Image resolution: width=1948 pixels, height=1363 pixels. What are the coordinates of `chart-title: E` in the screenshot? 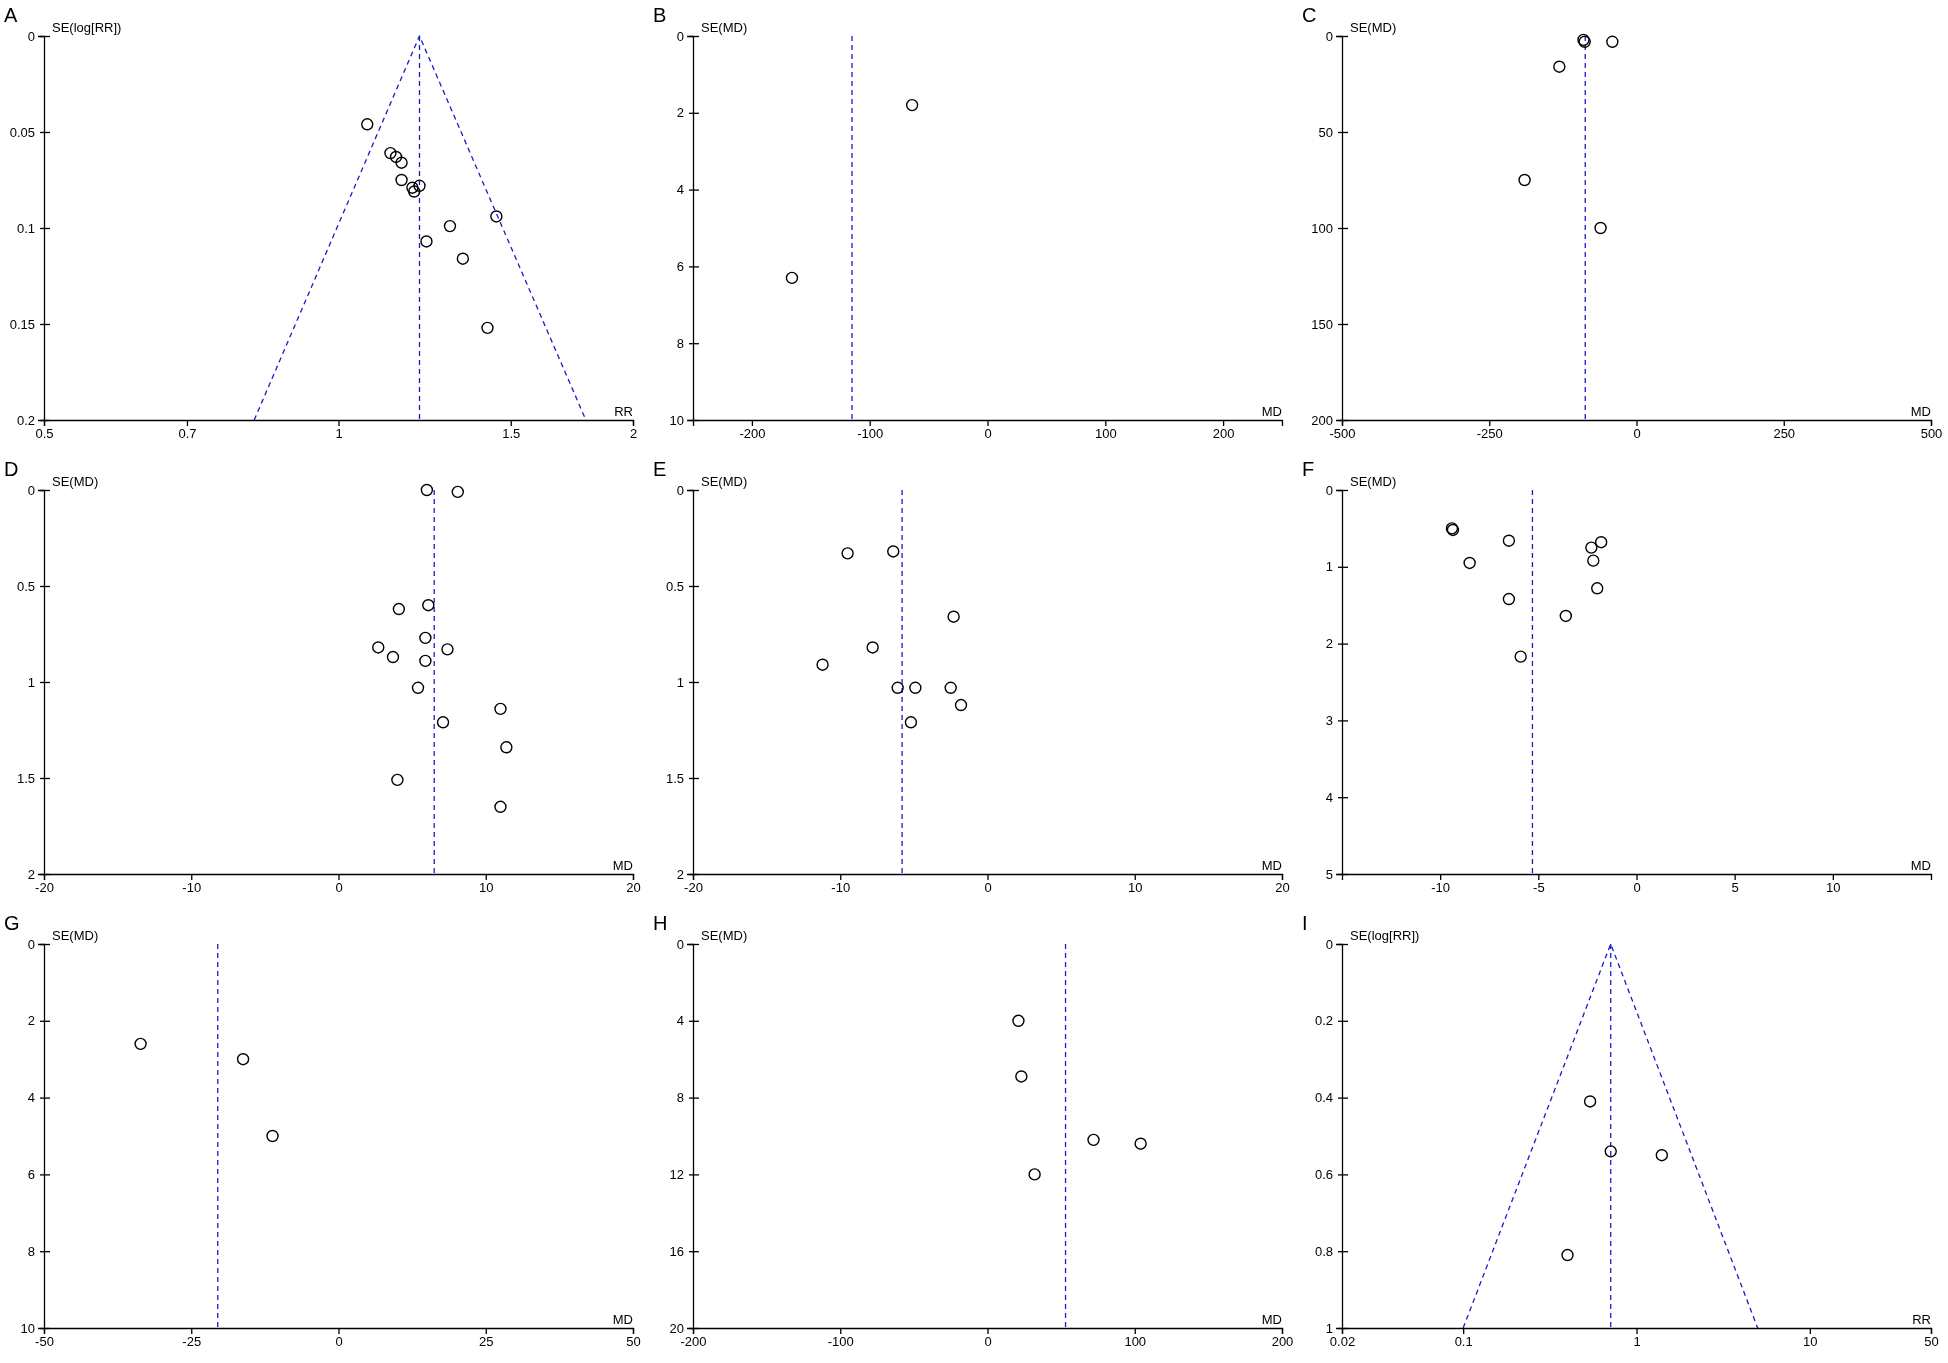 It's located at (660, 469).